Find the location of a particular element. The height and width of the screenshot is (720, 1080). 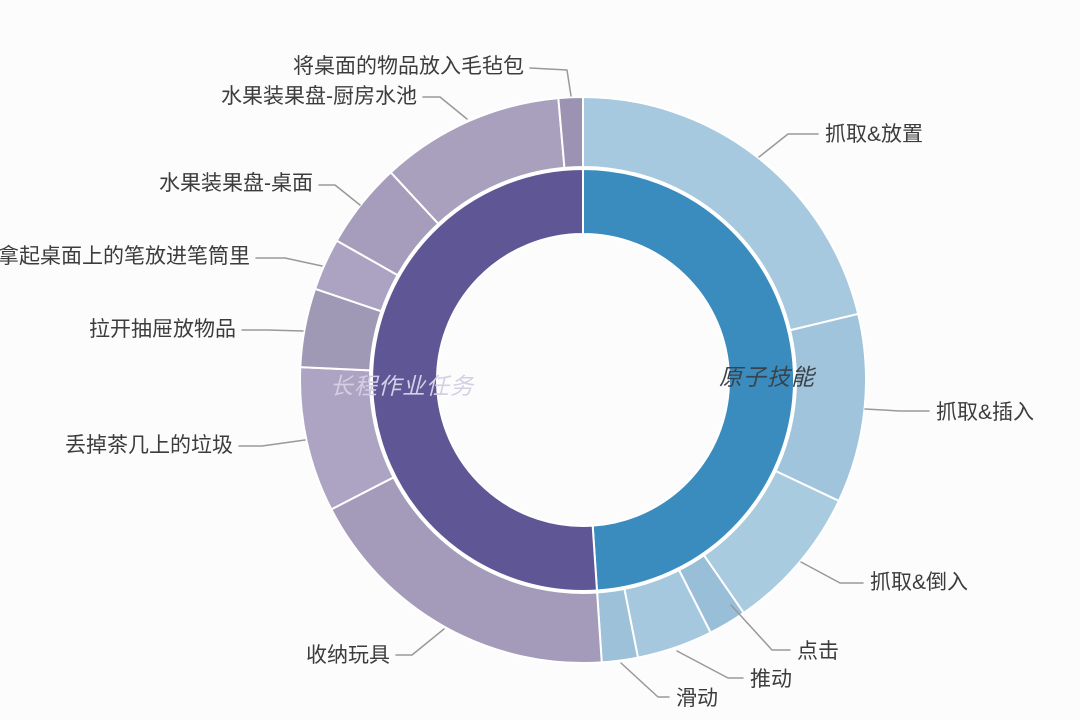

leader-line-diudiao is located at coordinates (272, 443).